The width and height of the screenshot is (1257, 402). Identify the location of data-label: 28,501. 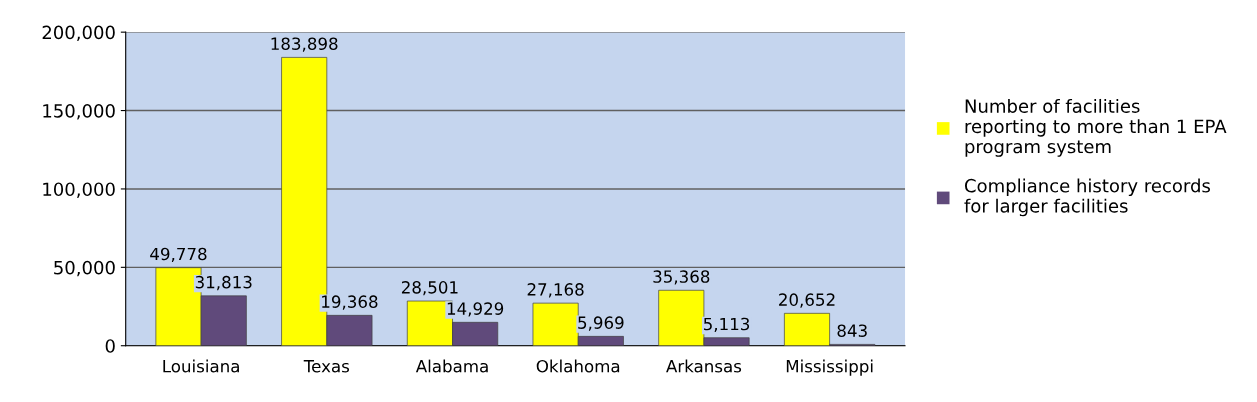
(429, 288).